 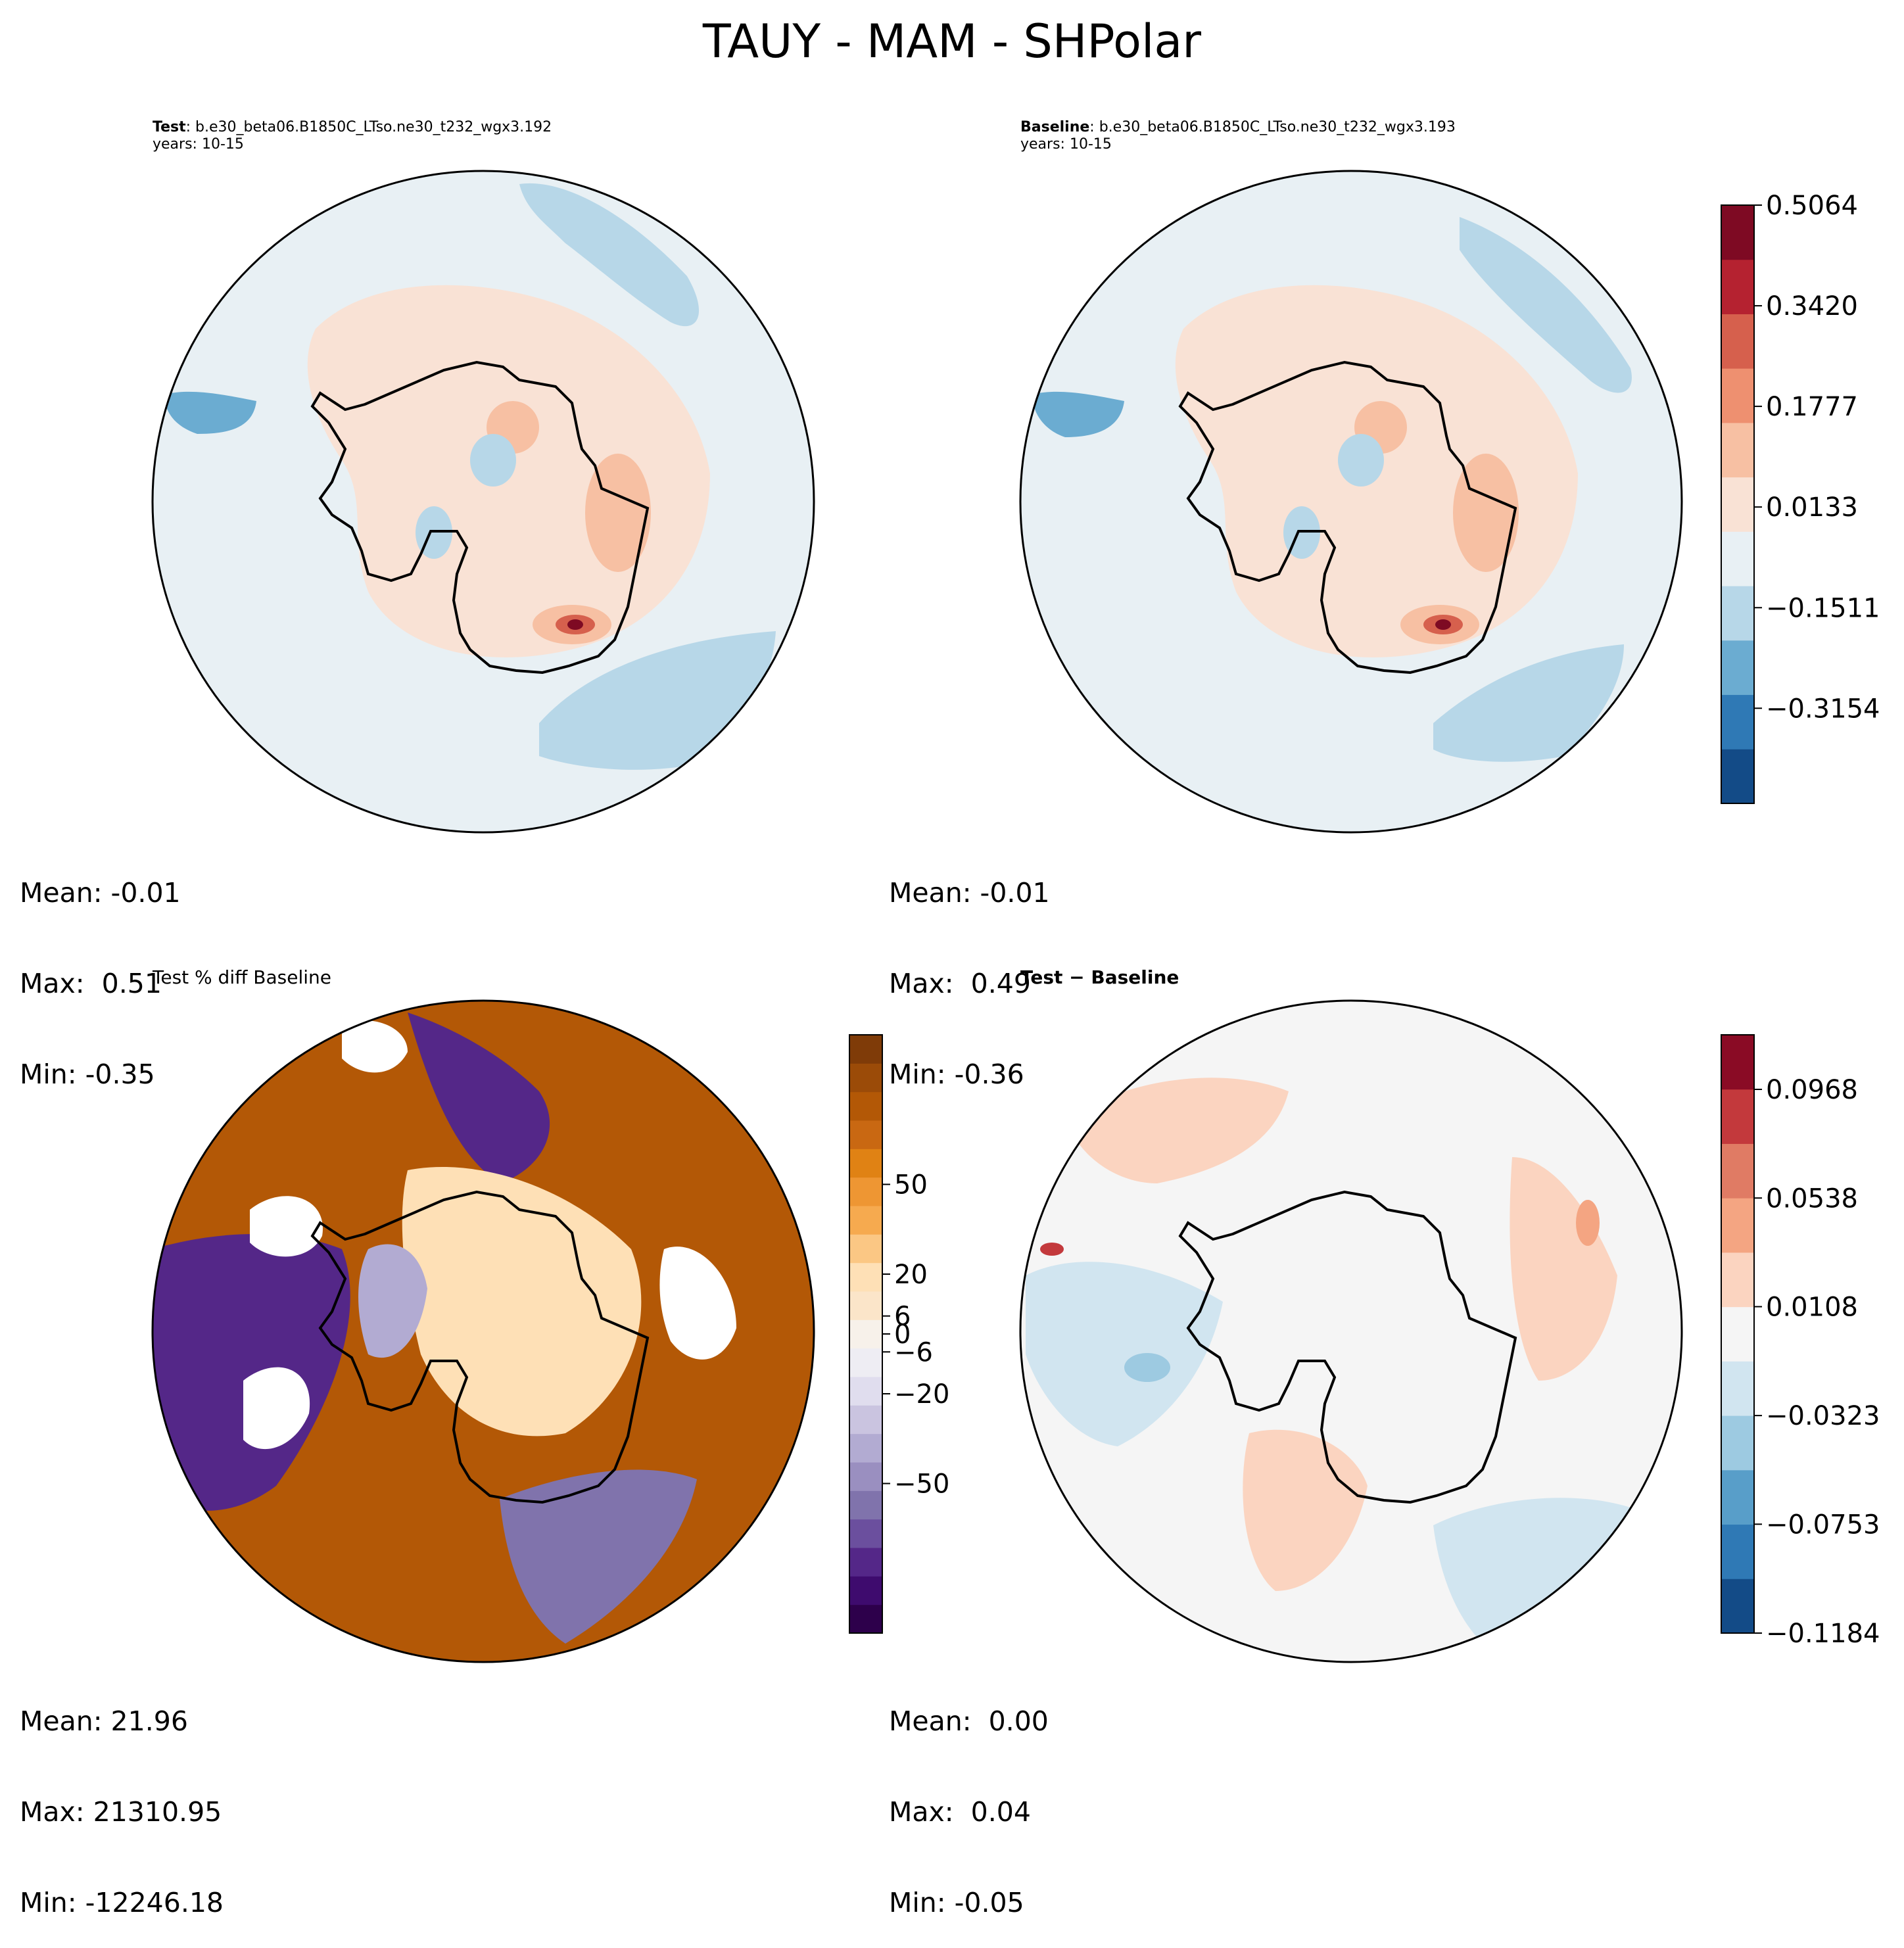 I want to click on colorbar-diff-tick-label: 0.0538, so click(x=1812, y=1198).